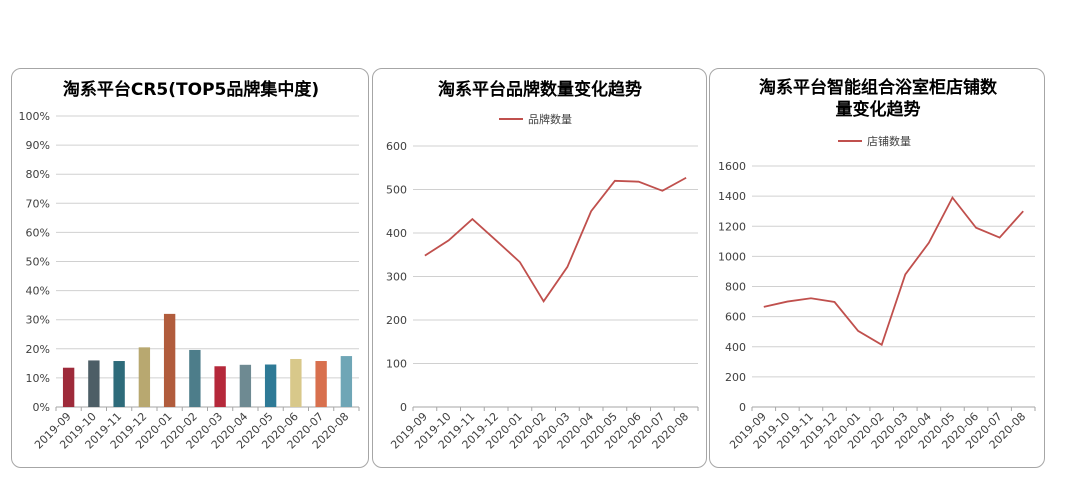 Image resolution: width=1080 pixels, height=504 pixels. What do you see at coordinates (540, 89) in the screenshot?
I see `chart-title: 淘系平台品牌数量变化趋势` at bounding box center [540, 89].